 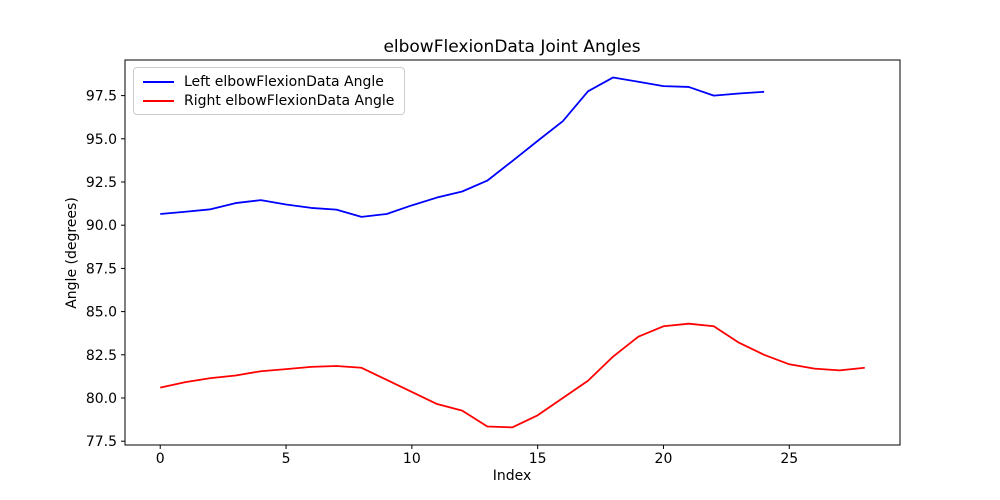 What do you see at coordinates (101, 442) in the screenshot?
I see `y-tick-label: 77.5` at bounding box center [101, 442].